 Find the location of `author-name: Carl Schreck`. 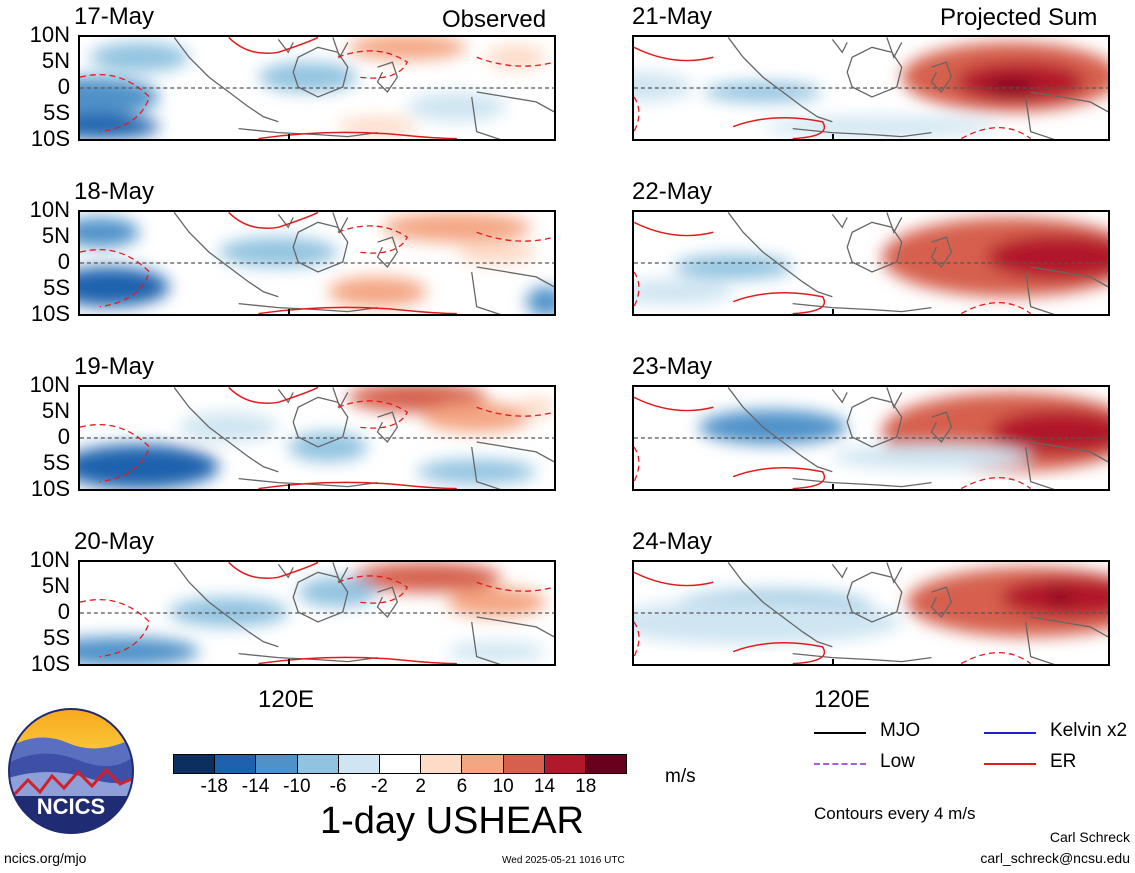

author-name: Carl Schreck is located at coordinates (1089, 837).